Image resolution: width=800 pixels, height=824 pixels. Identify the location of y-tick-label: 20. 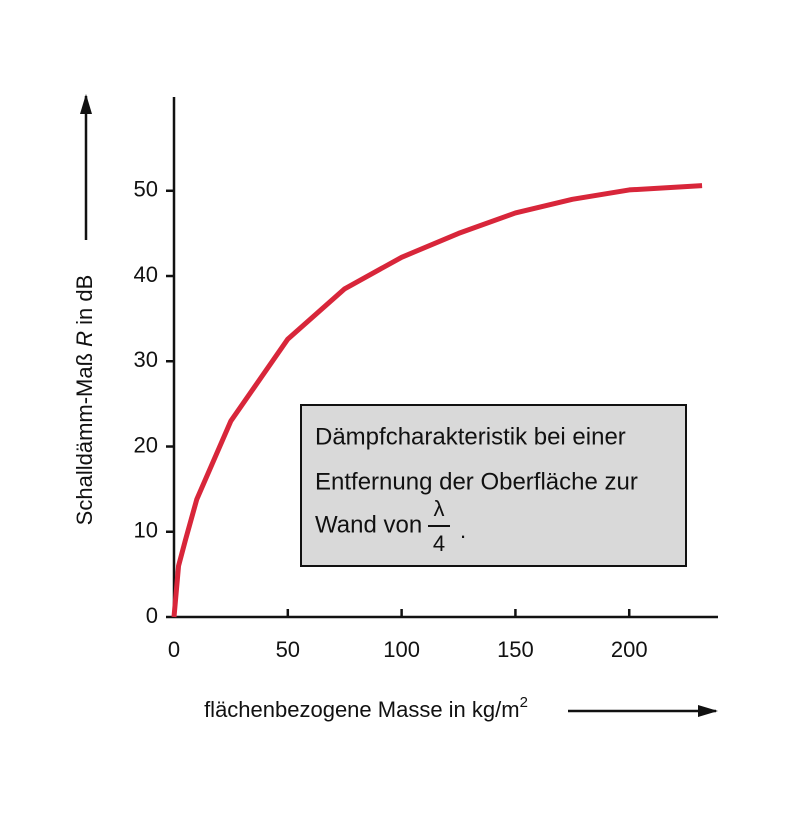
(146, 444).